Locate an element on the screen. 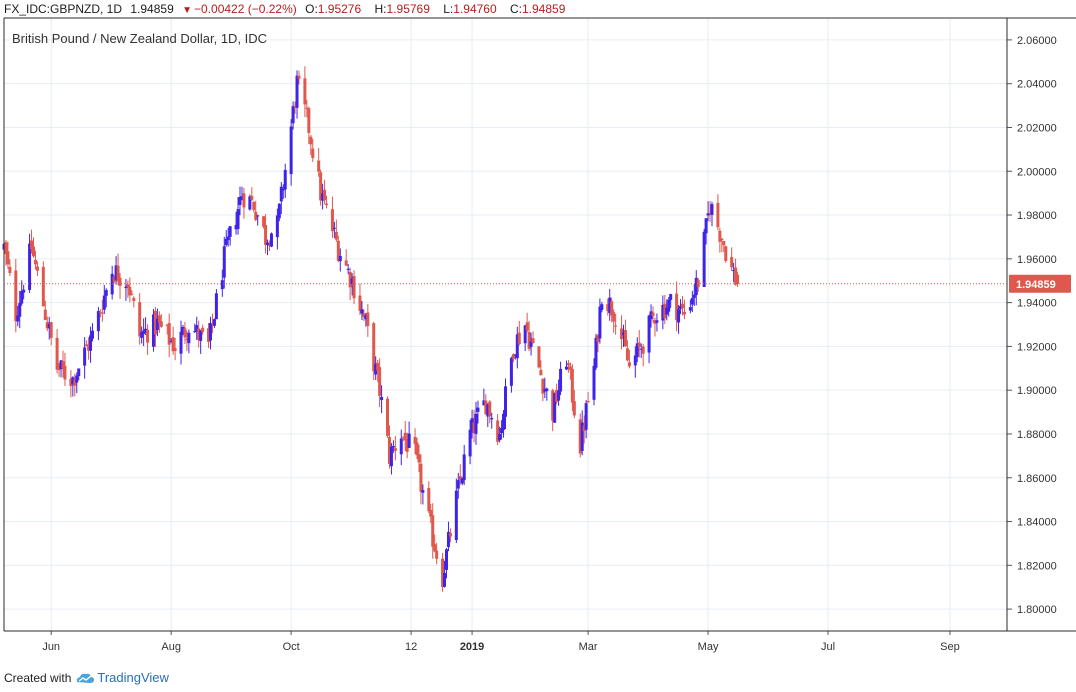 The width and height of the screenshot is (1076, 692). open-value: 1.95276 is located at coordinates (339, 9).